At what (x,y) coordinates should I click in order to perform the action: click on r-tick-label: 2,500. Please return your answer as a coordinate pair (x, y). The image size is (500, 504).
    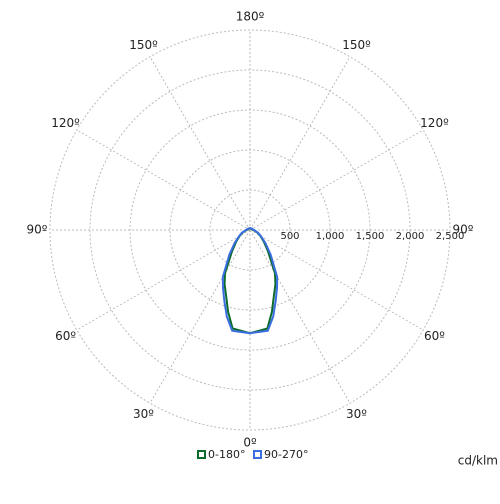
    Looking at the image, I should click on (450, 236).